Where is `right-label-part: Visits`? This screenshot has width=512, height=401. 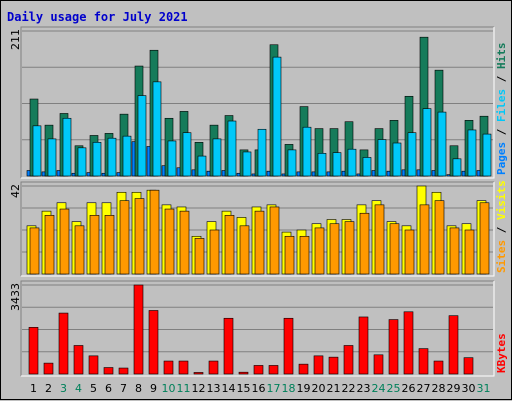
right-label-part: Visits is located at coordinates (501, 200).